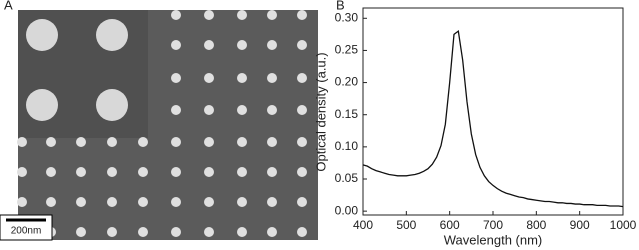 This screenshot has width=639, height=250. What do you see at coordinates (347, 210) in the screenshot?
I see `y-tick-label: 0.00` at bounding box center [347, 210].